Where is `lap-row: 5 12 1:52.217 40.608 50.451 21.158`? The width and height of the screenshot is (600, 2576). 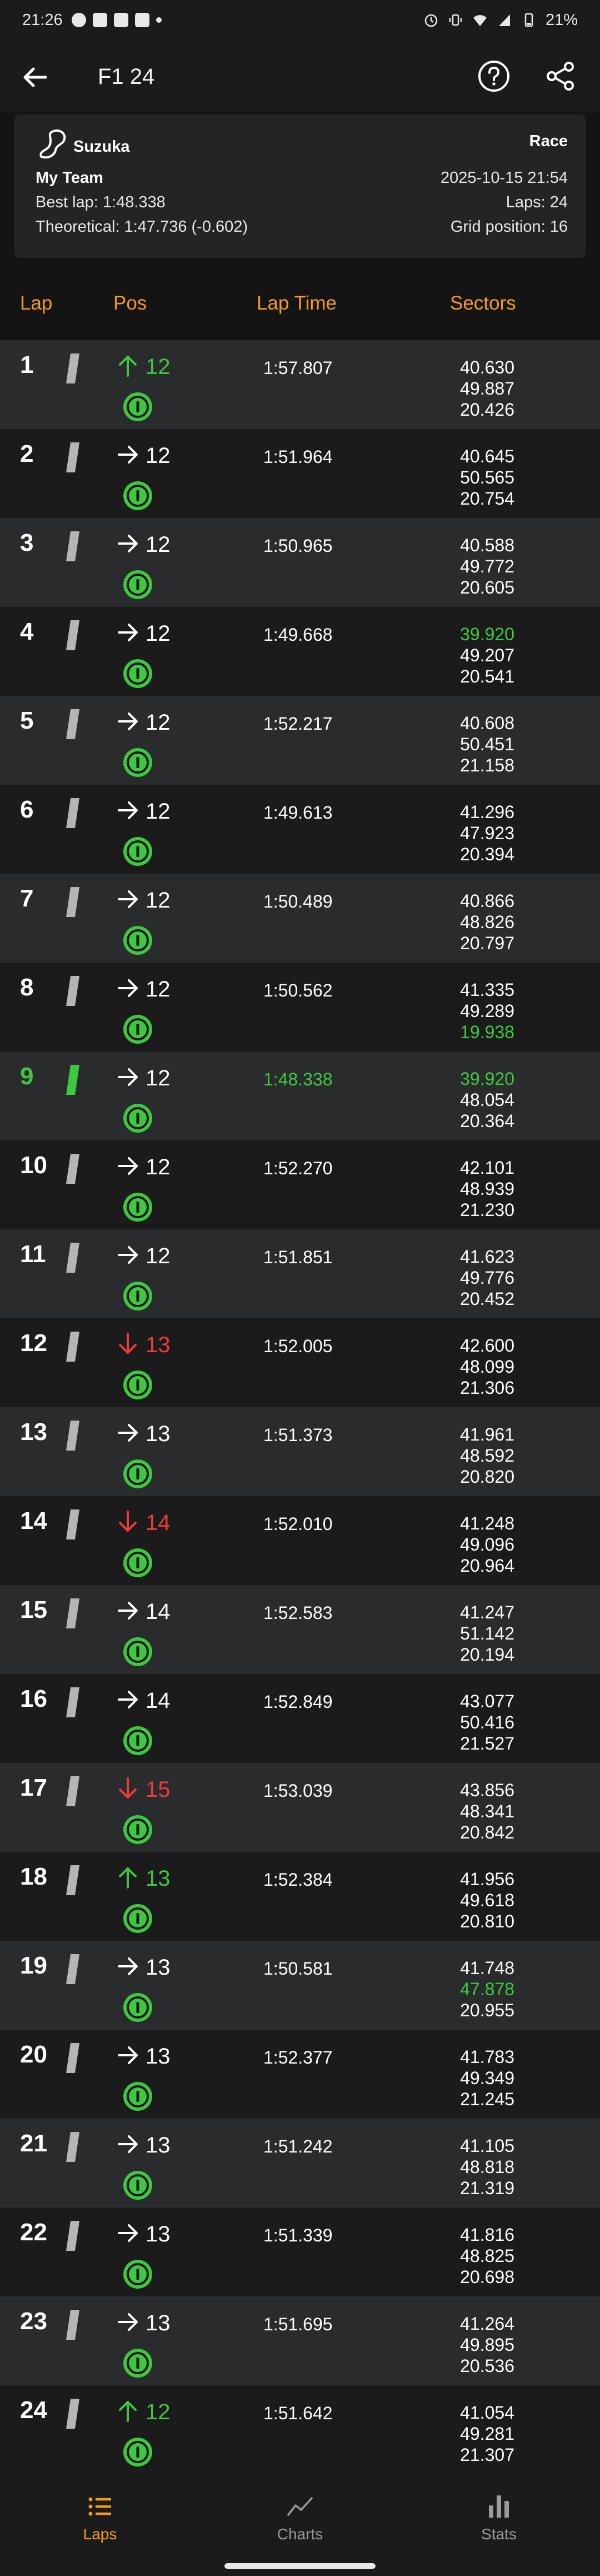
lap-row: 5 12 1:52.217 40.608 50.451 21.158 is located at coordinates (300, 740).